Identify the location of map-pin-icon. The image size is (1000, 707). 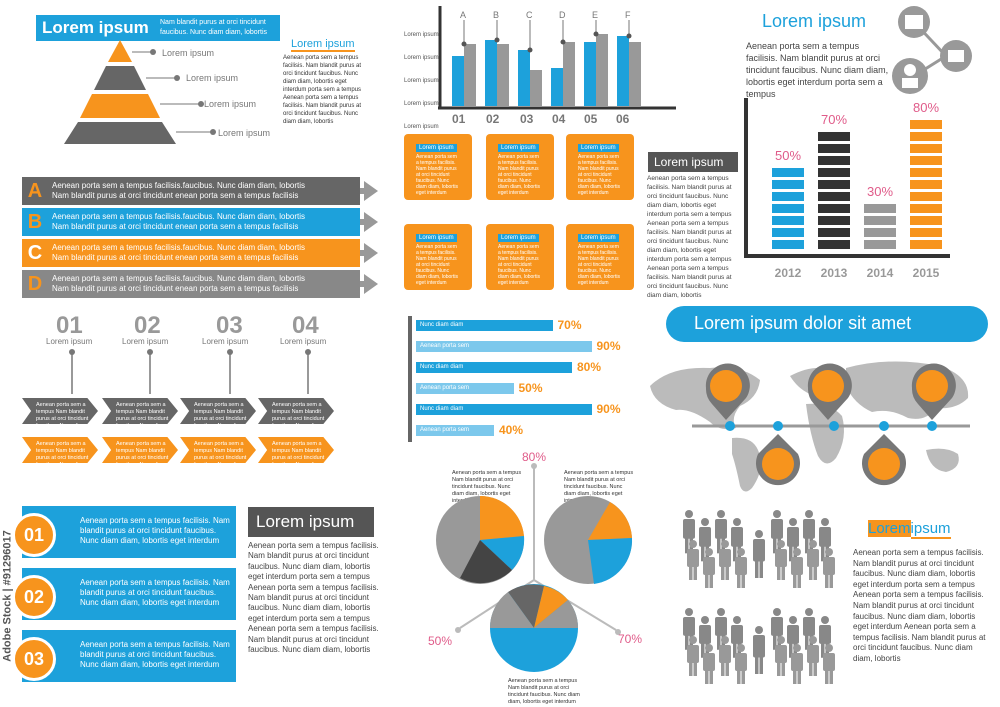
(830, 424).